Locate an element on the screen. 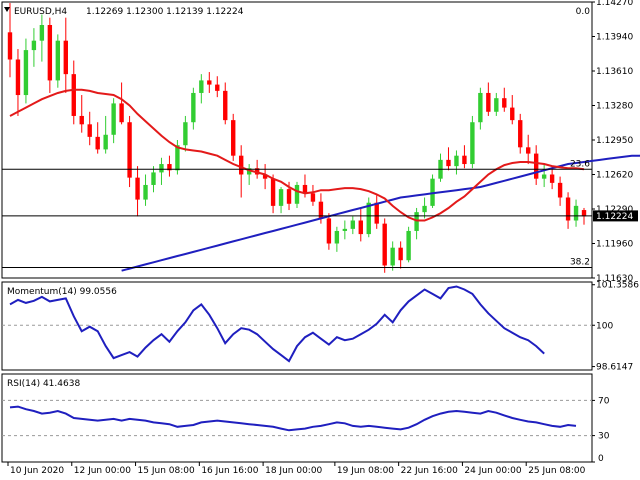 This screenshot has width=640, height=480. rsi-label: RSI(14) 41.4638 is located at coordinates (43, 384).